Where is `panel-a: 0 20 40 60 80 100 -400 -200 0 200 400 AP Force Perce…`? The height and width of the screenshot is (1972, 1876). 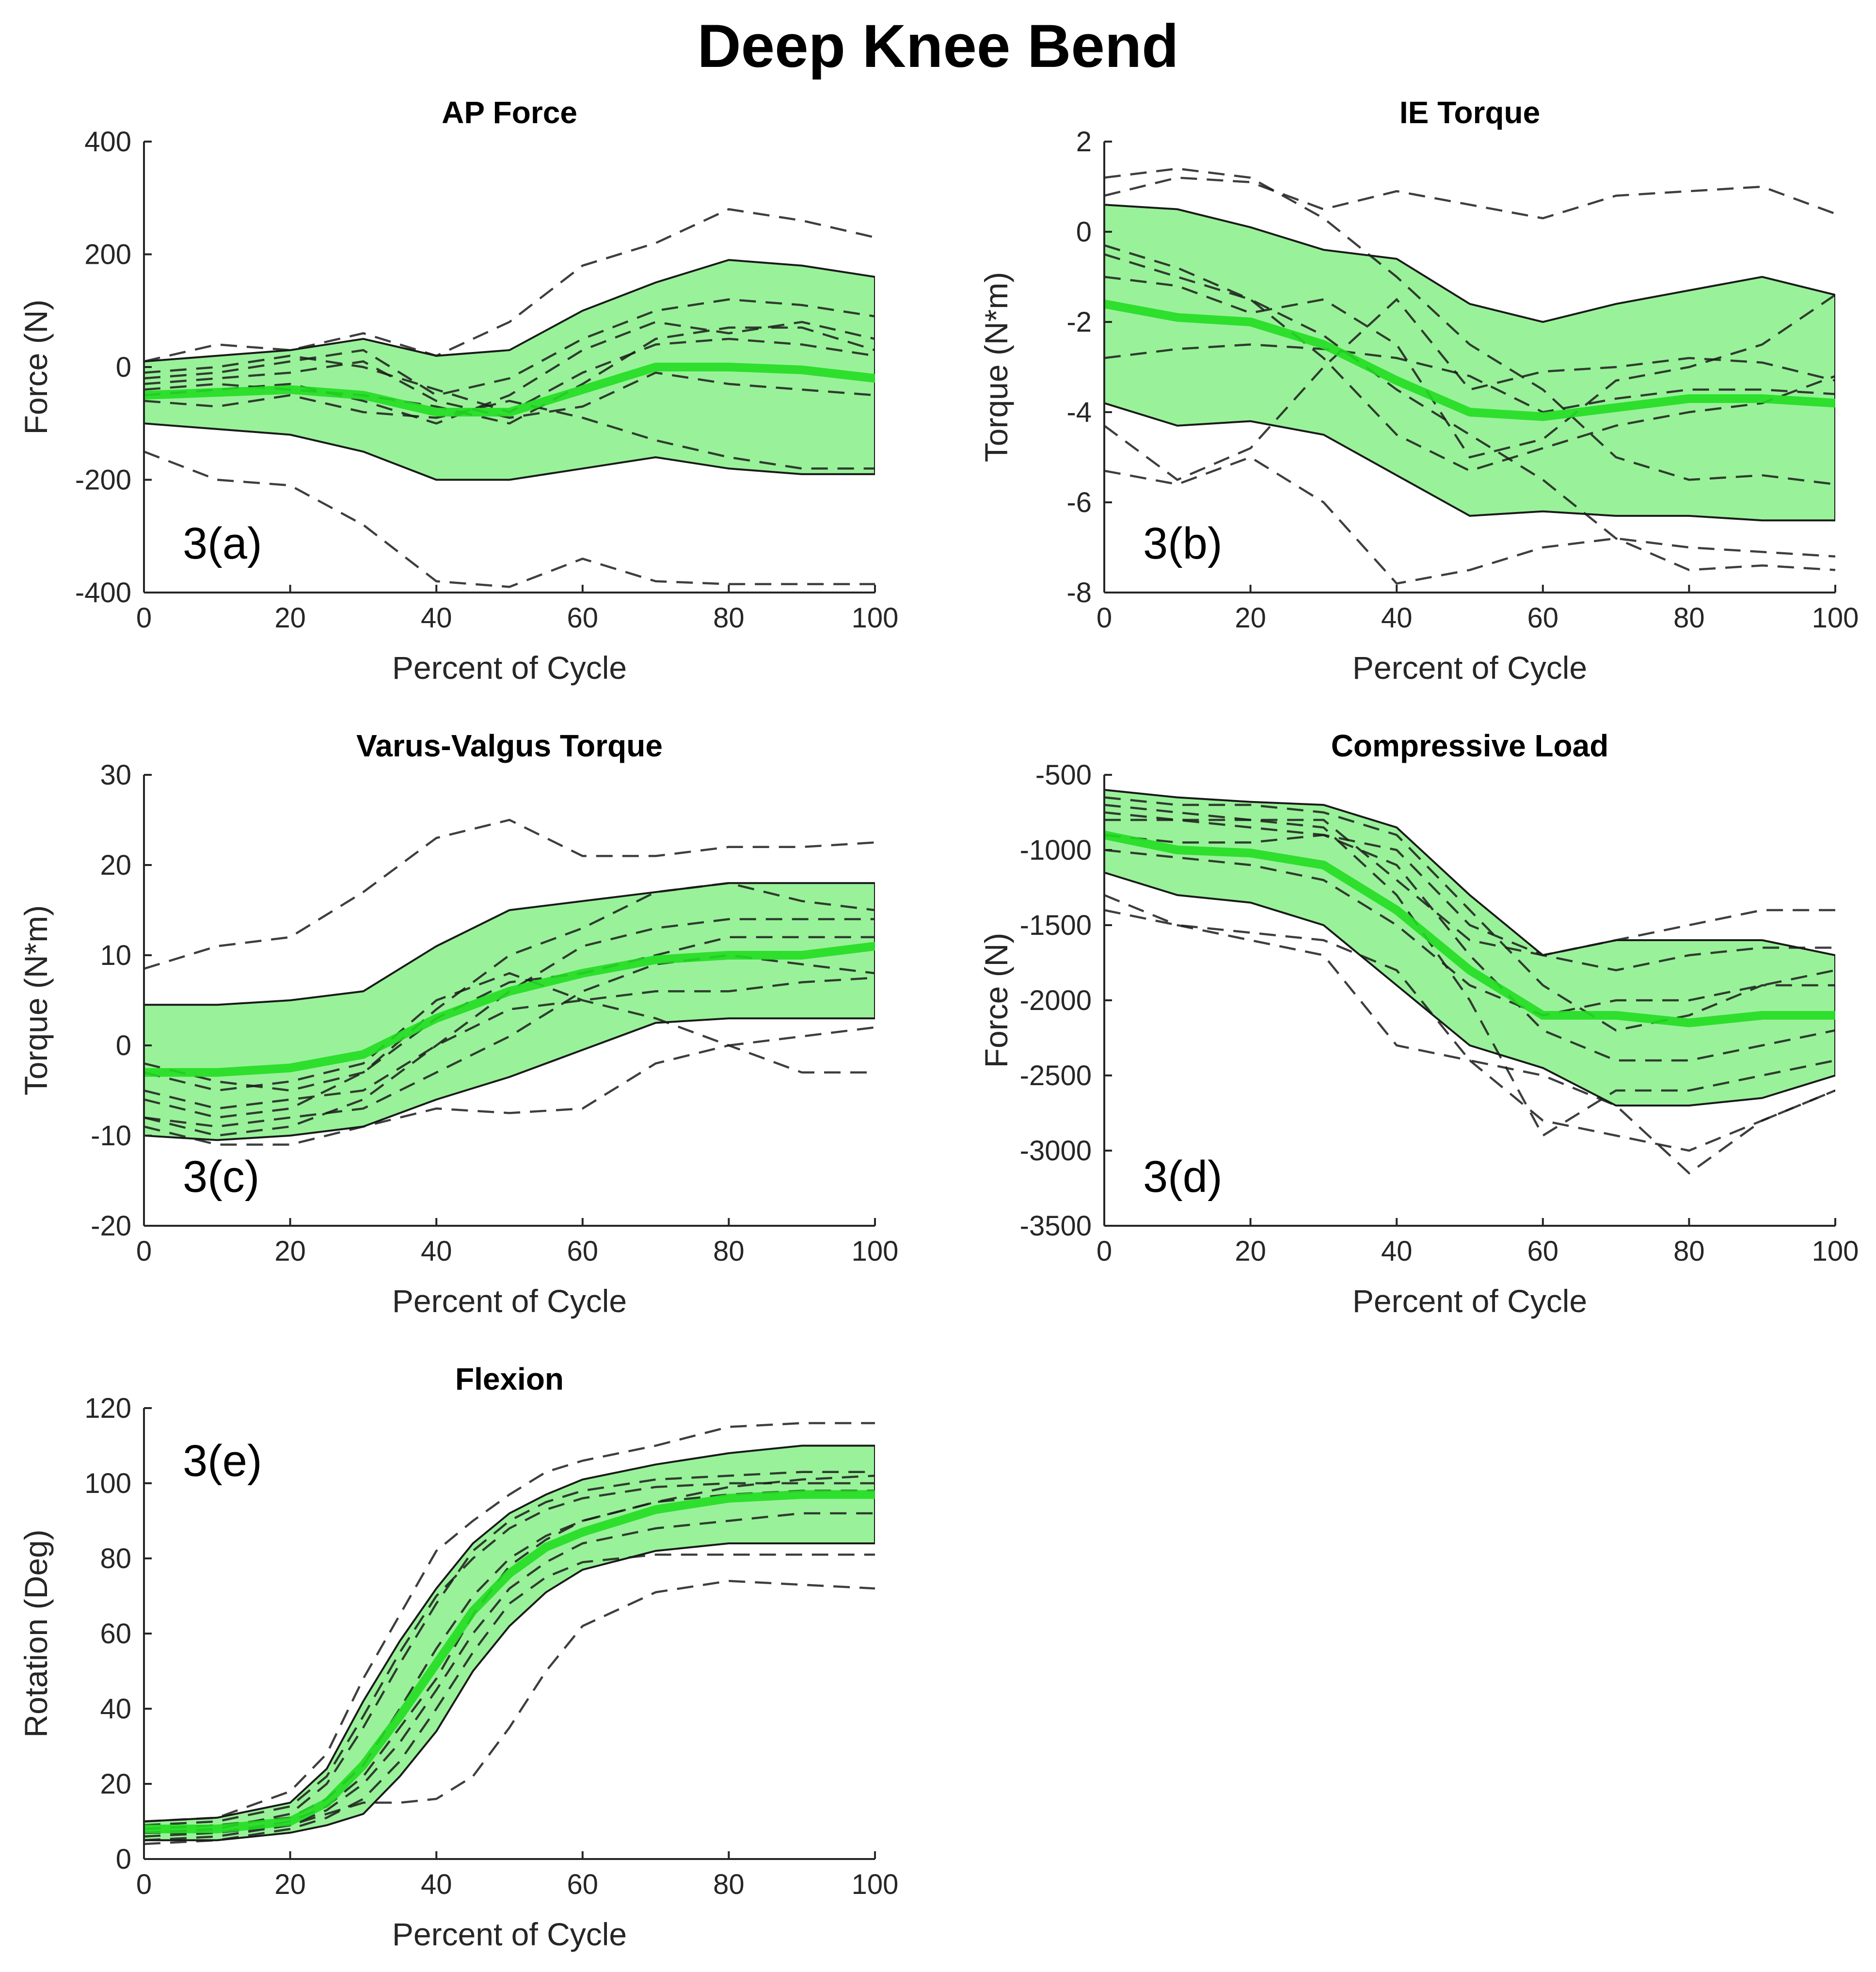
panel-a: 0 20 40 60 80 100 -400 -200 0 200 400 AP Force Perce… is located at coordinates (458, 390).